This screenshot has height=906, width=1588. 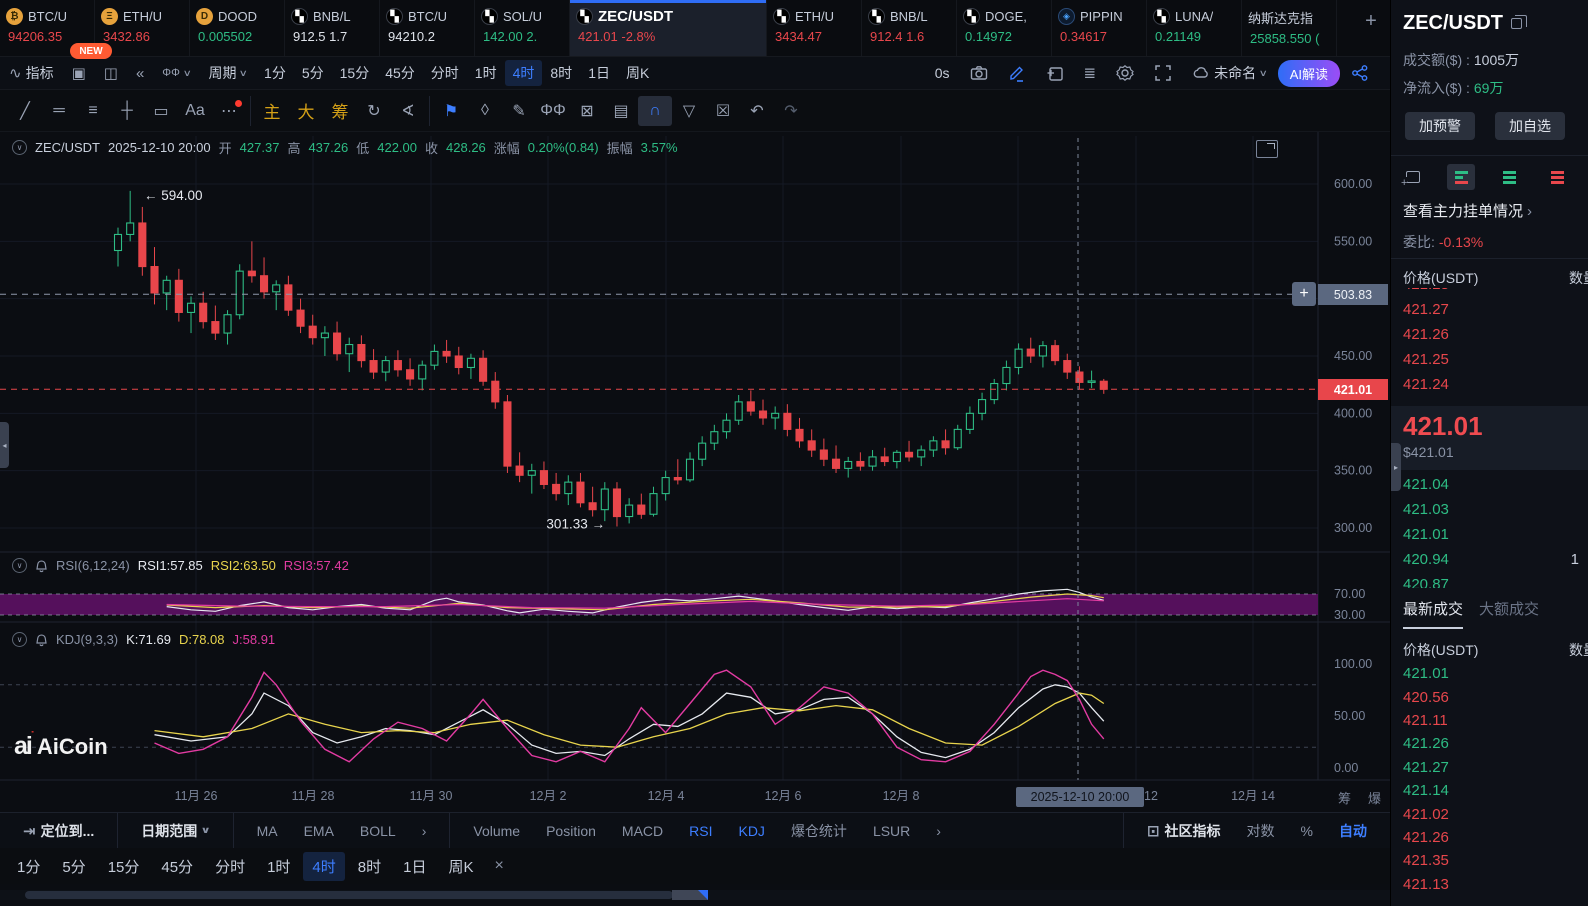 What do you see at coordinates (1426, 674) in the screenshot?
I see `trade-row: 421.01` at bounding box center [1426, 674].